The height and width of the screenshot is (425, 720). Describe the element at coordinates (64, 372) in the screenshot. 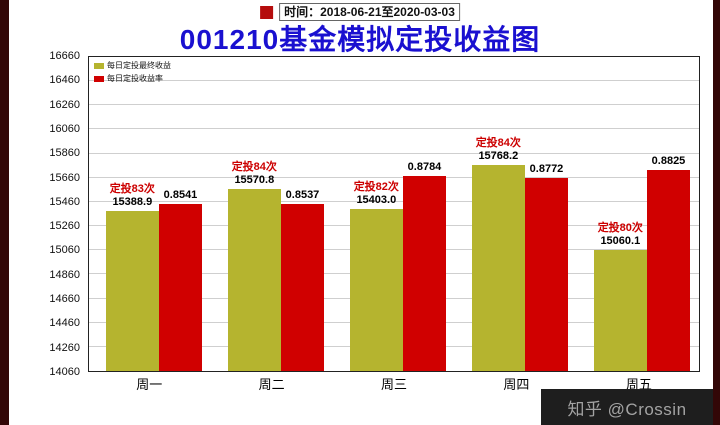

I see `y-tick-label: 14060` at that location.